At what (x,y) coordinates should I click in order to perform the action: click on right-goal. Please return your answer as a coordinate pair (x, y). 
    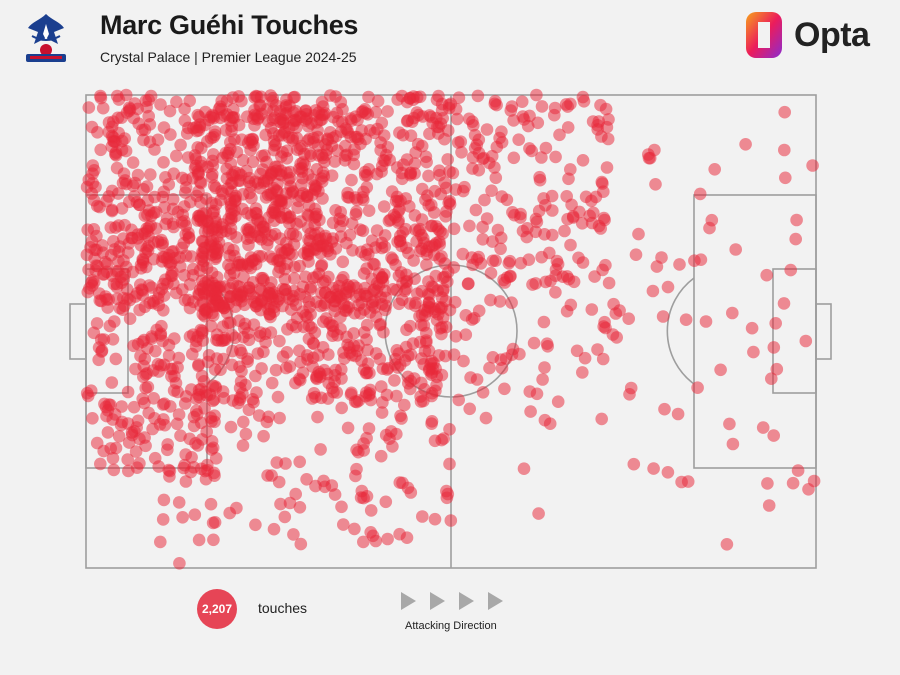
    Looking at the image, I should click on (823, 331).